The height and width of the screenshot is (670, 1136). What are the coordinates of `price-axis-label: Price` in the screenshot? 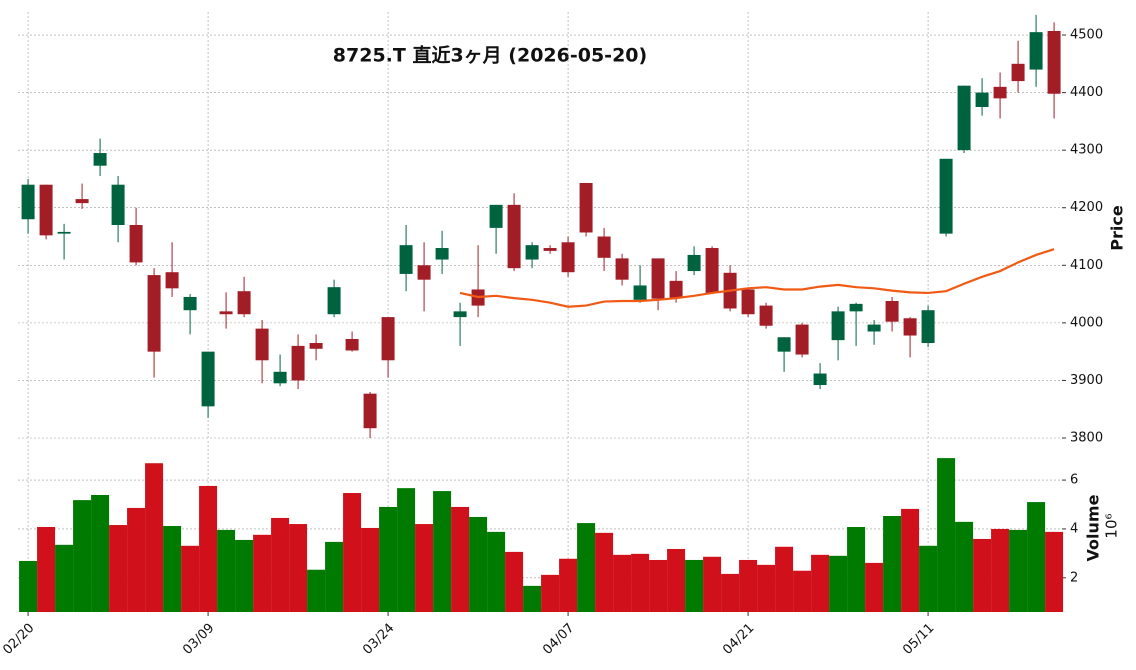 It's located at (1117, 228).